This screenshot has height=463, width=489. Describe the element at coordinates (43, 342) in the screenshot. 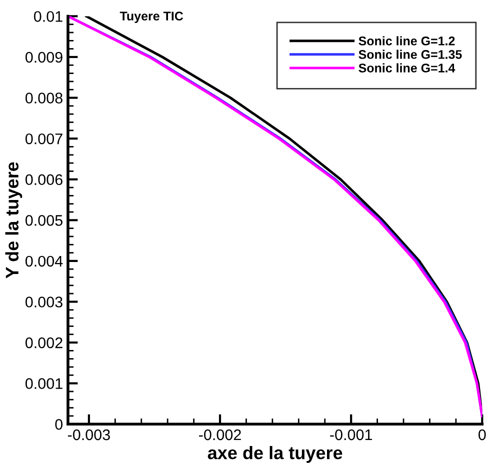

I see `y-tick-label: 0.002` at that location.